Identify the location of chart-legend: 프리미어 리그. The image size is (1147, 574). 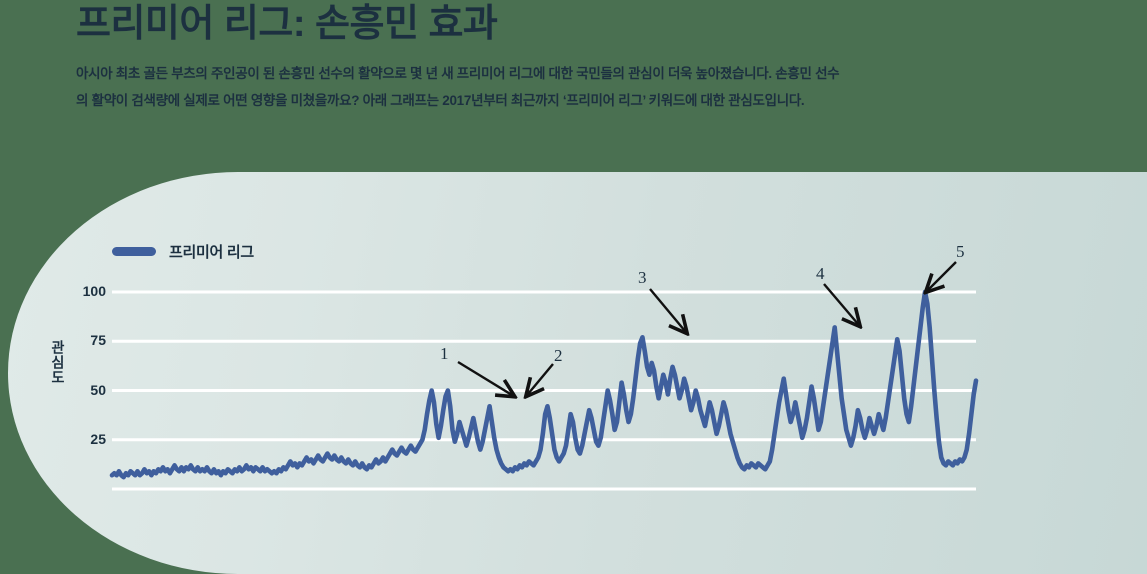
(183, 251).